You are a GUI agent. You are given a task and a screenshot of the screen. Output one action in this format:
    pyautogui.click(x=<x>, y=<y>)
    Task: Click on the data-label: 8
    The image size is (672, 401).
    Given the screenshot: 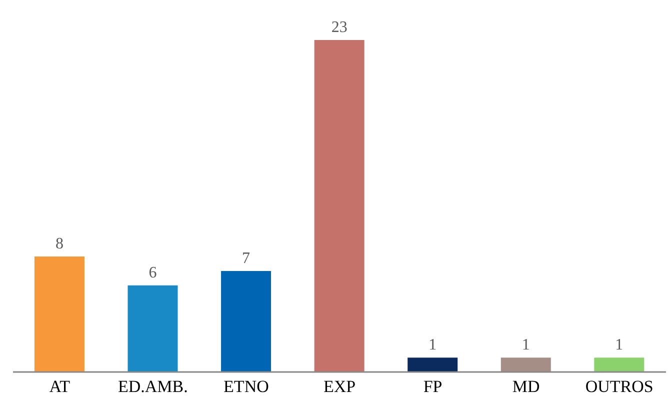 What is the action you would take?
    pyautogui.click(x=59, y=244)
    